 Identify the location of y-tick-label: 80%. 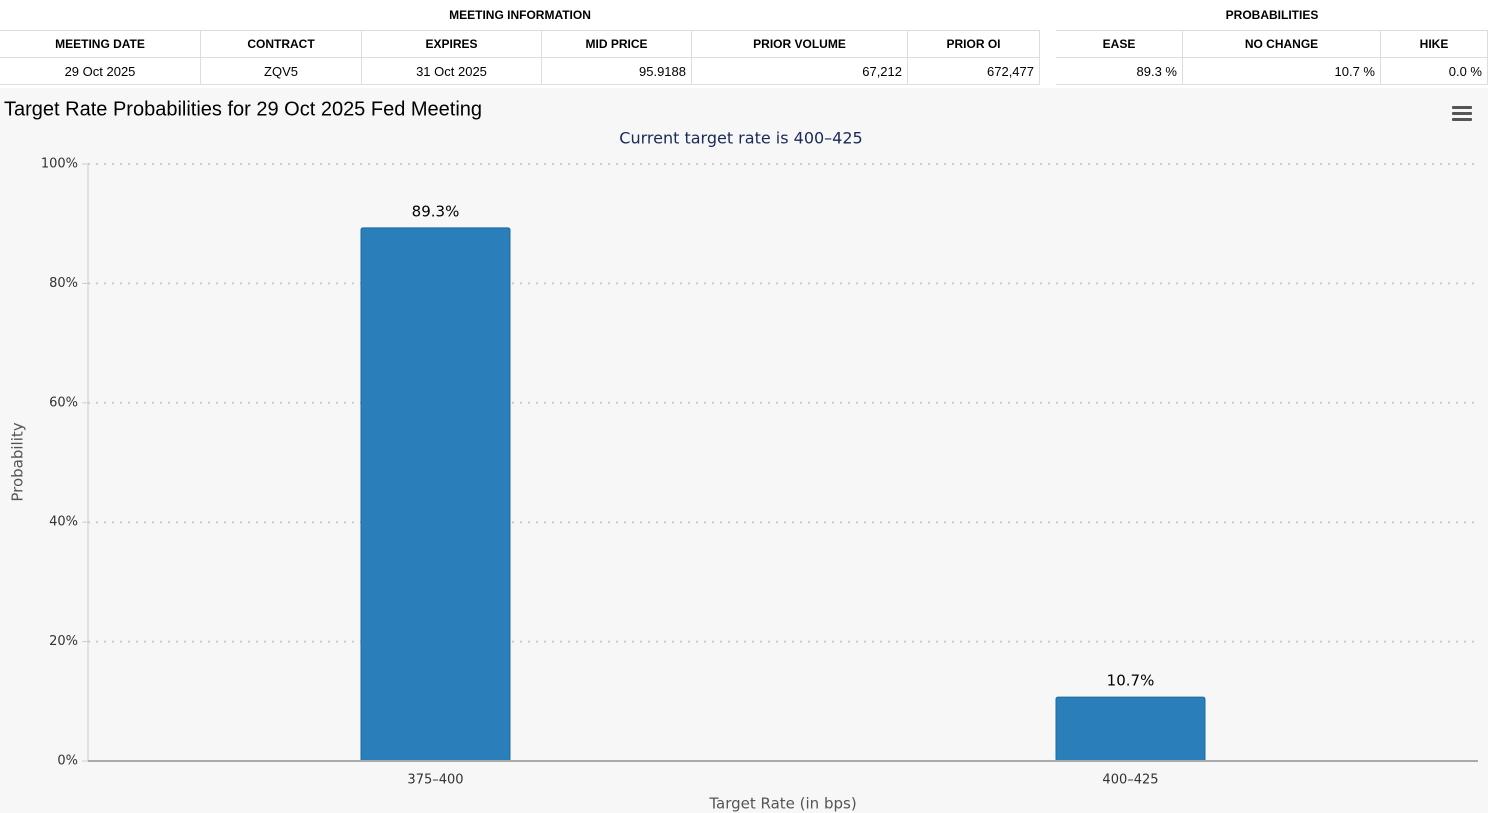
(63, 283).